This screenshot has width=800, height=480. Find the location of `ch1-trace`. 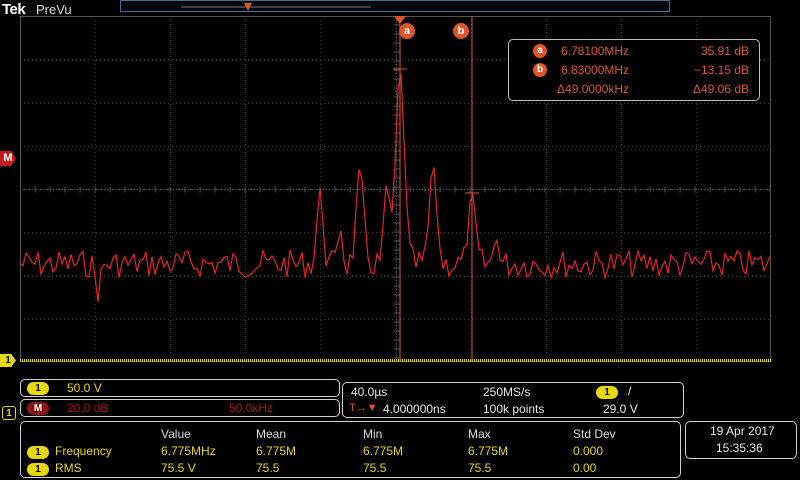

ch1-trace is located at coordinates (395, 360).